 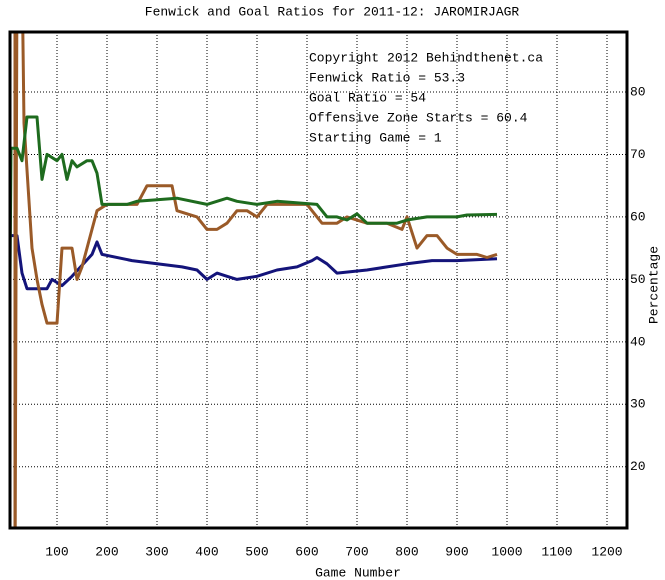 I want to click on y-tick-label: 50, so click(x=638, y=279).